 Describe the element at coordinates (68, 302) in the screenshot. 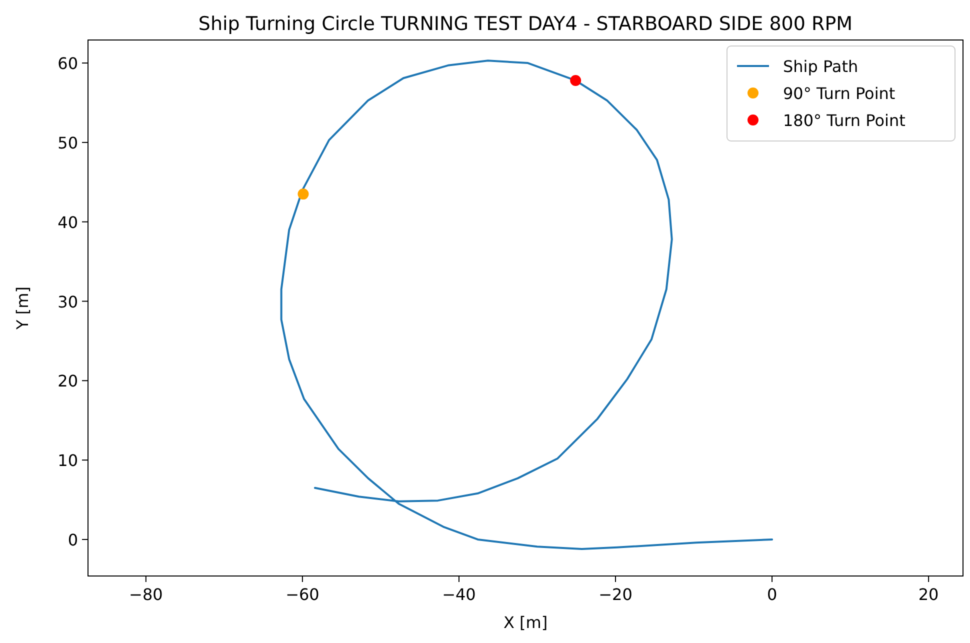

I see `y-tick-label: 30` at that location.